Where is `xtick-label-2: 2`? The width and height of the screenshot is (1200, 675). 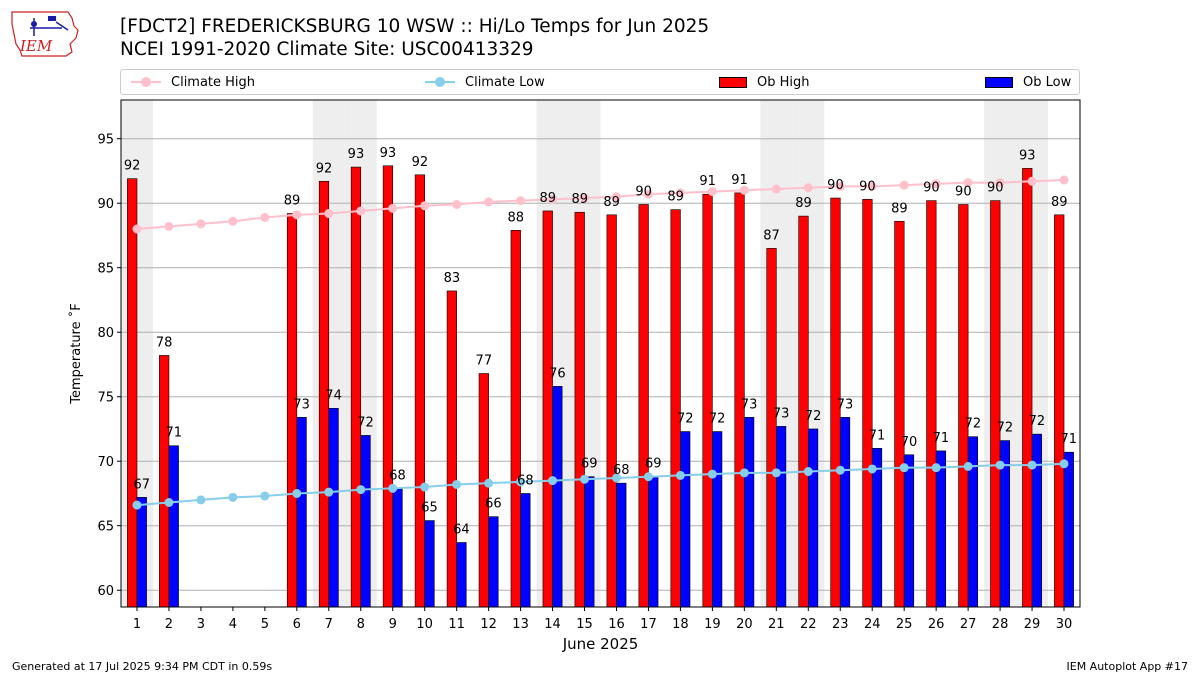
xtick-label-2: 2 is located at coordinates (169, 624).